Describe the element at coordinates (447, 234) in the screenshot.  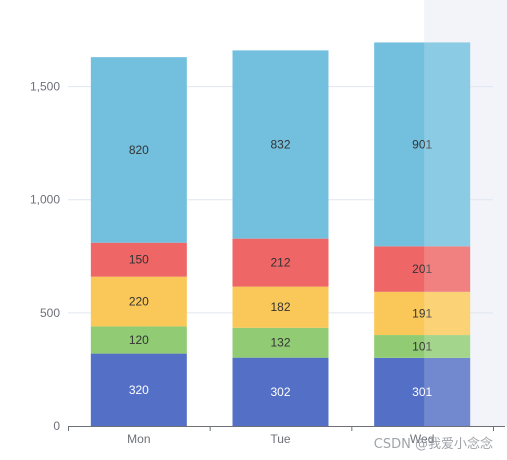
I see `hover-overlay` at that location.